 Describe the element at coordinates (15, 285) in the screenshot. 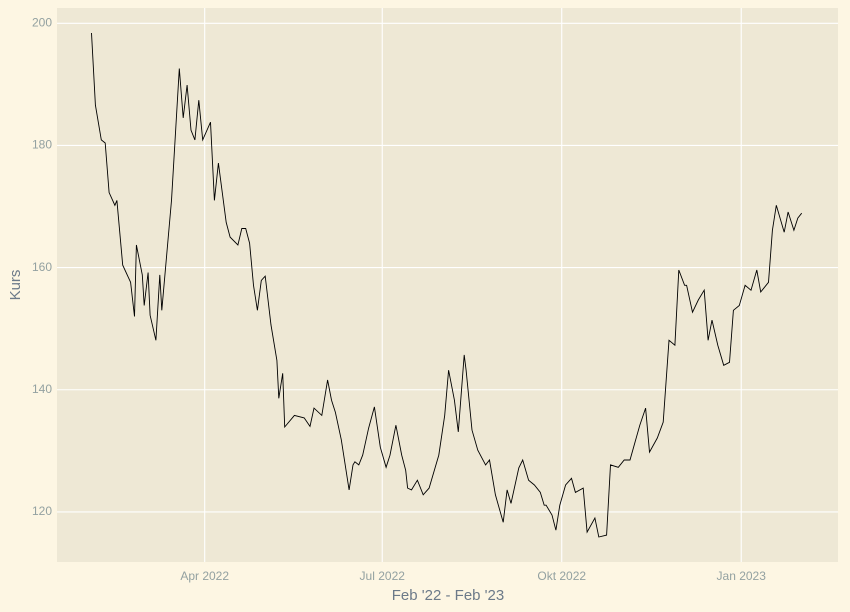

I see `y-axis-title: Kurs` at that location.